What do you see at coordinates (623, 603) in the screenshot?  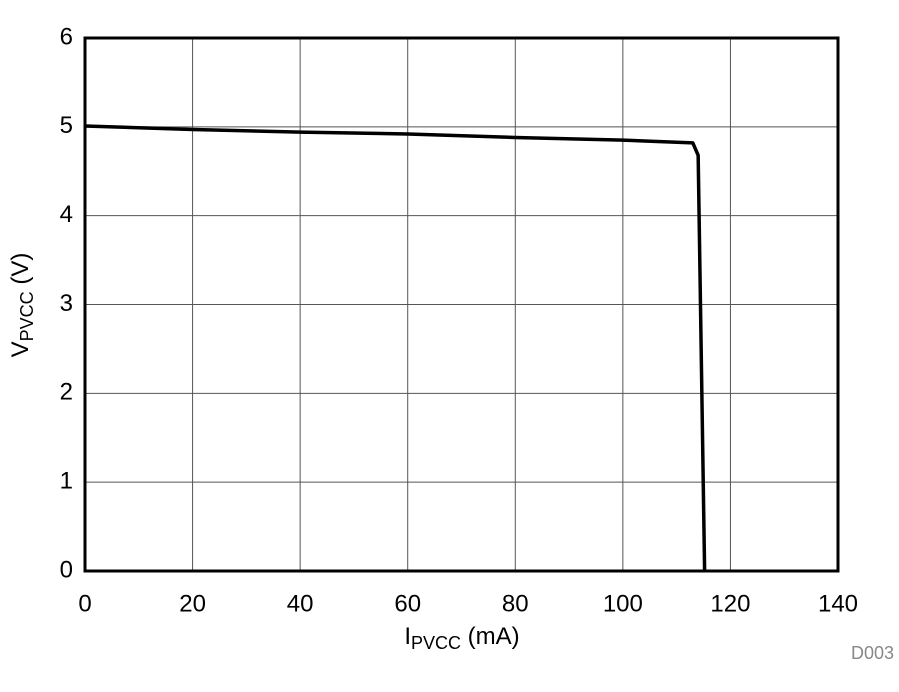 I see `x-tick-label: 100` at bounding box center [623, 603].